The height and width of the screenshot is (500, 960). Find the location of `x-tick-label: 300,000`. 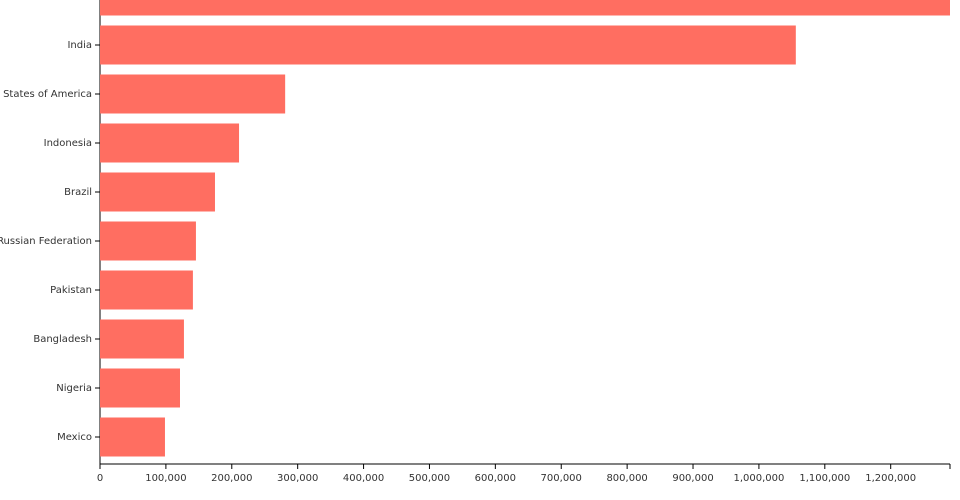

x-tick-label: 300,000 is located at coordinates (297, 478).